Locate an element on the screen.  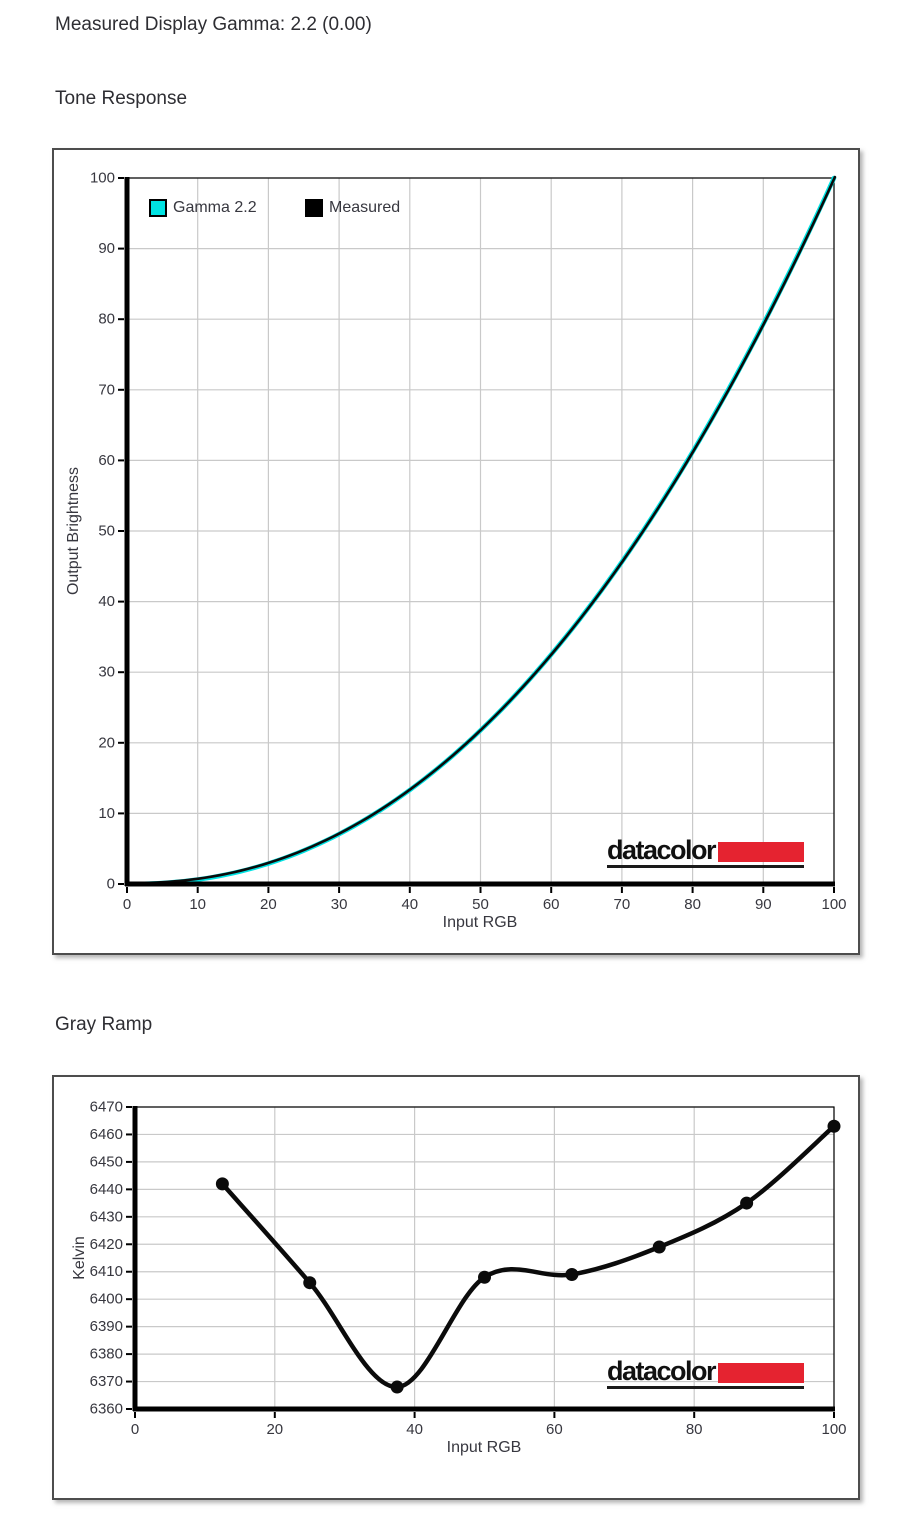
section-title-gray-ramp: Gray Ramp is located at coordinates (104, 1024).